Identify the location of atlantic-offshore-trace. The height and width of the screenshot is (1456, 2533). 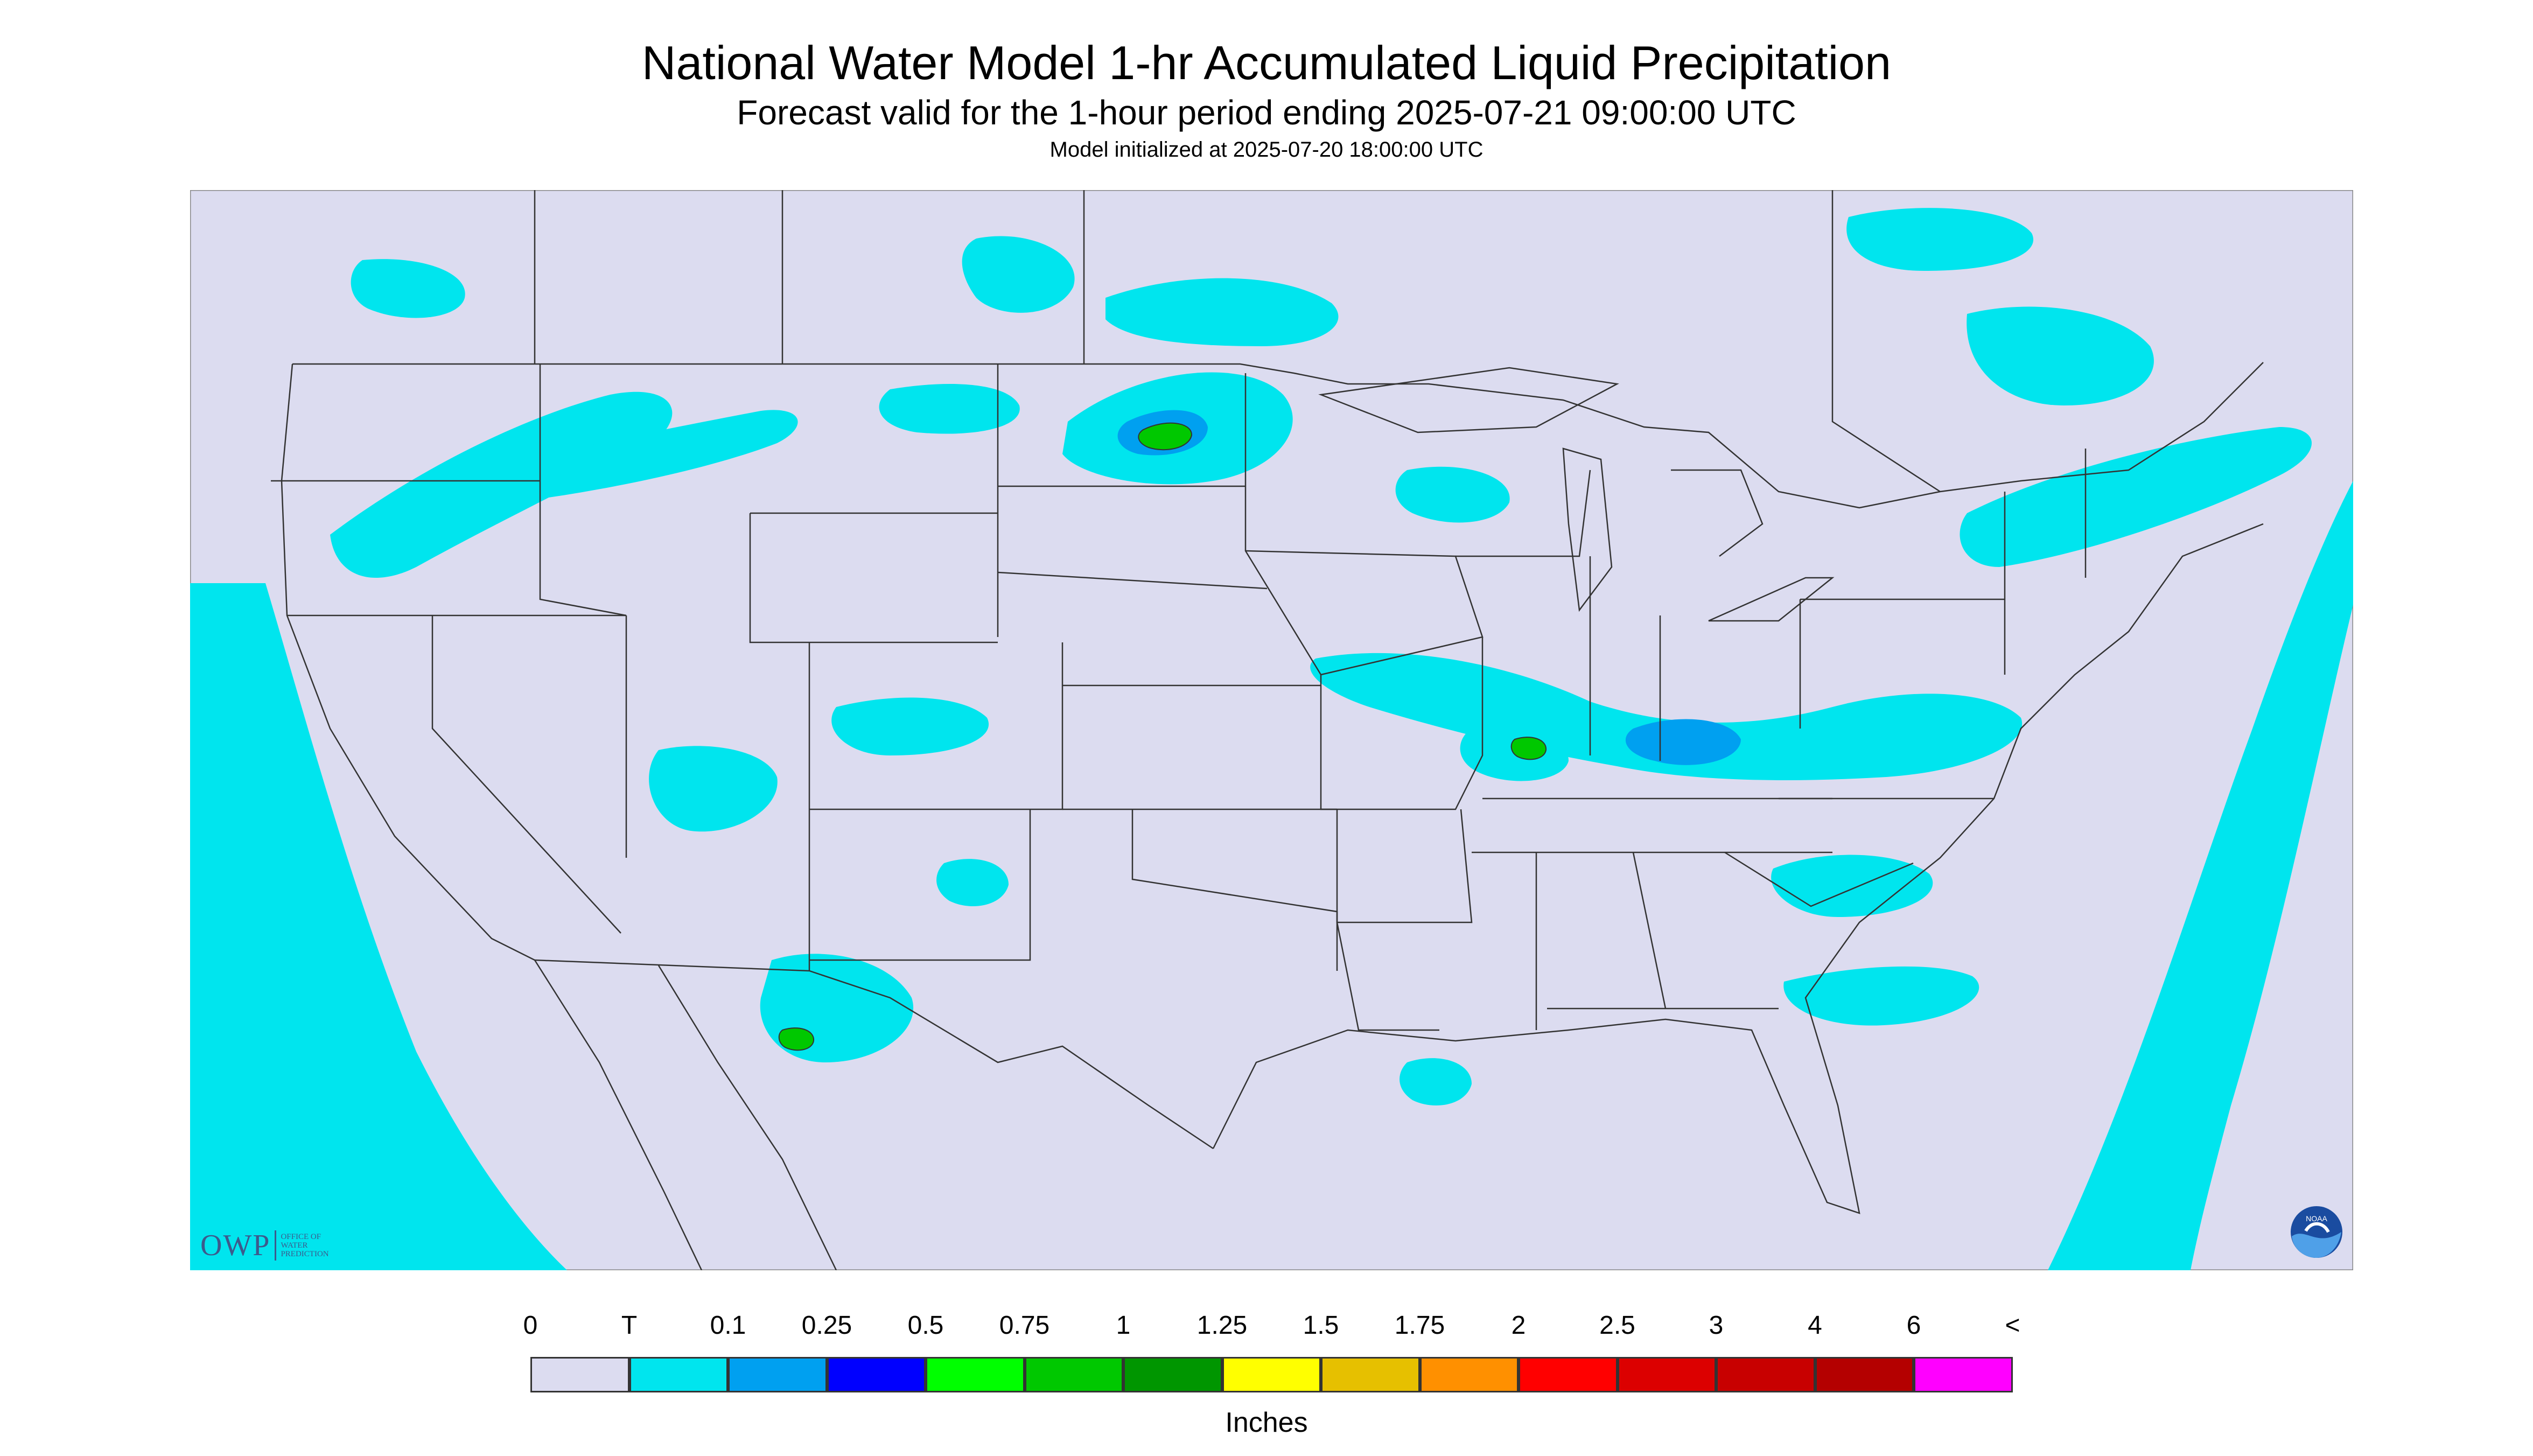
(1881, 996).